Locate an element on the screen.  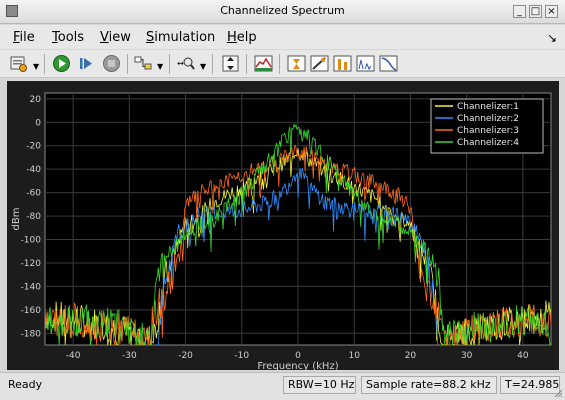
title-bar: Channelized Spectrum _ □ × is located at coordinates (282, 12).